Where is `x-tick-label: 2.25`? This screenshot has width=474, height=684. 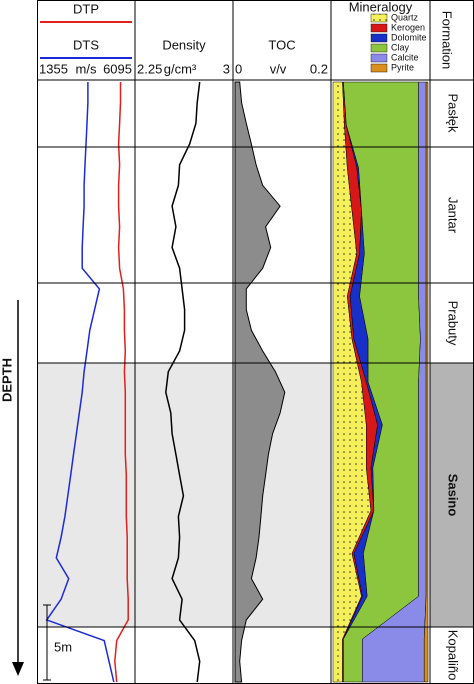
x-tick-label: 2.25 is located at coordinates (149, 68).